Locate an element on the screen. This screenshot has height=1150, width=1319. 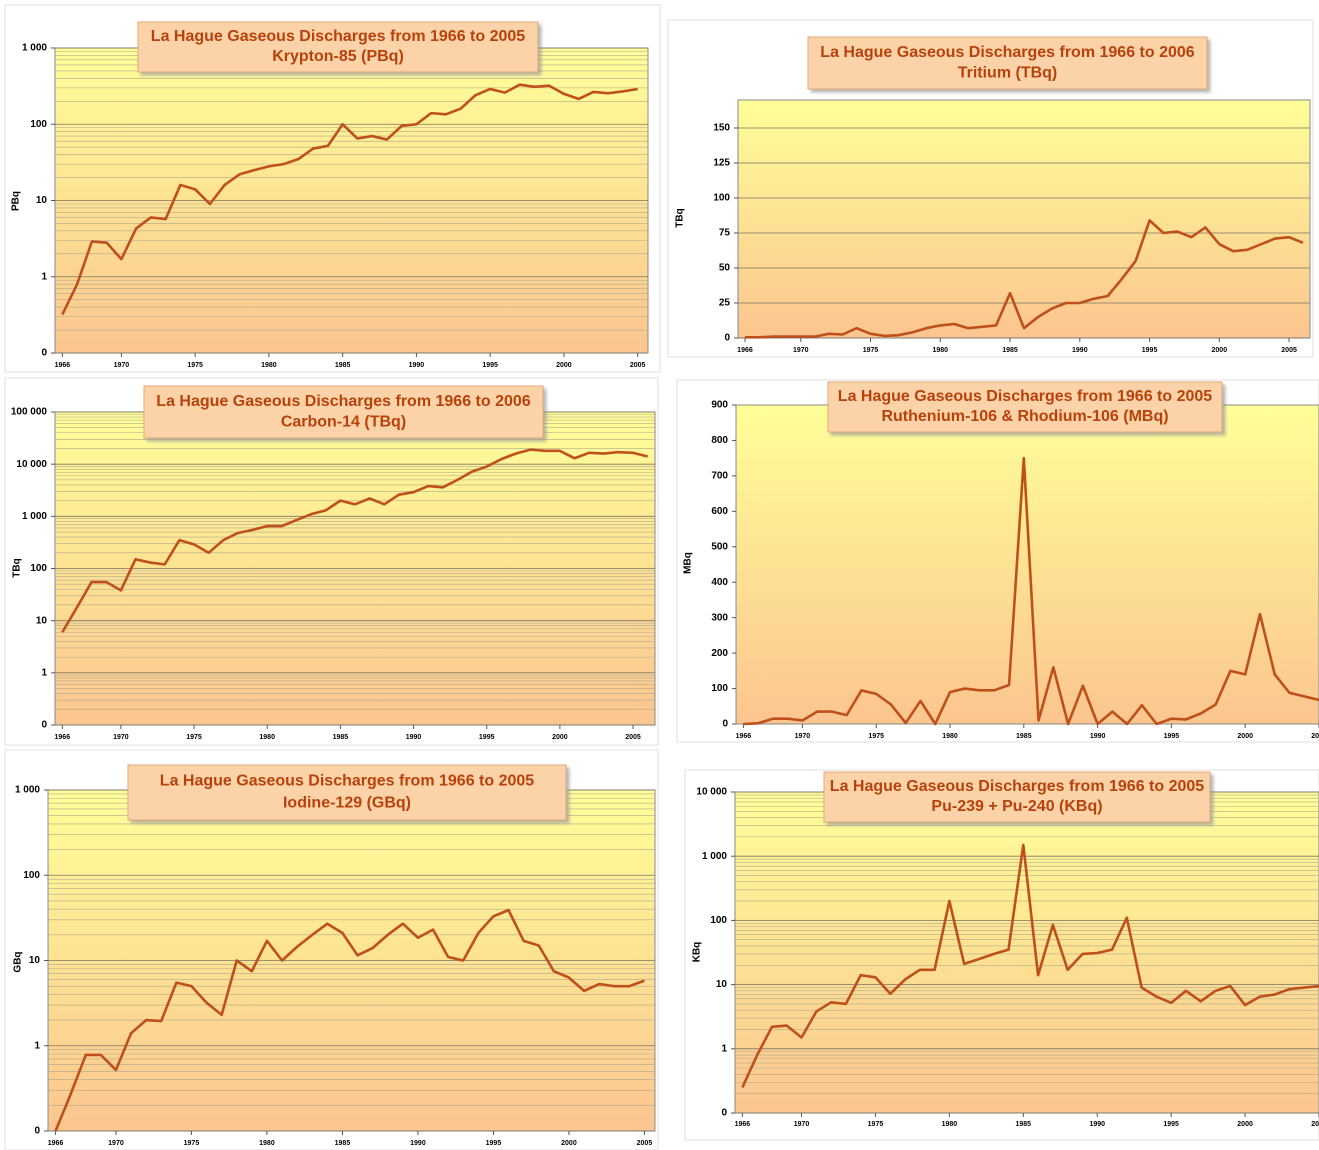
y-tick-label: 75 is located at coordinates (725, 233).